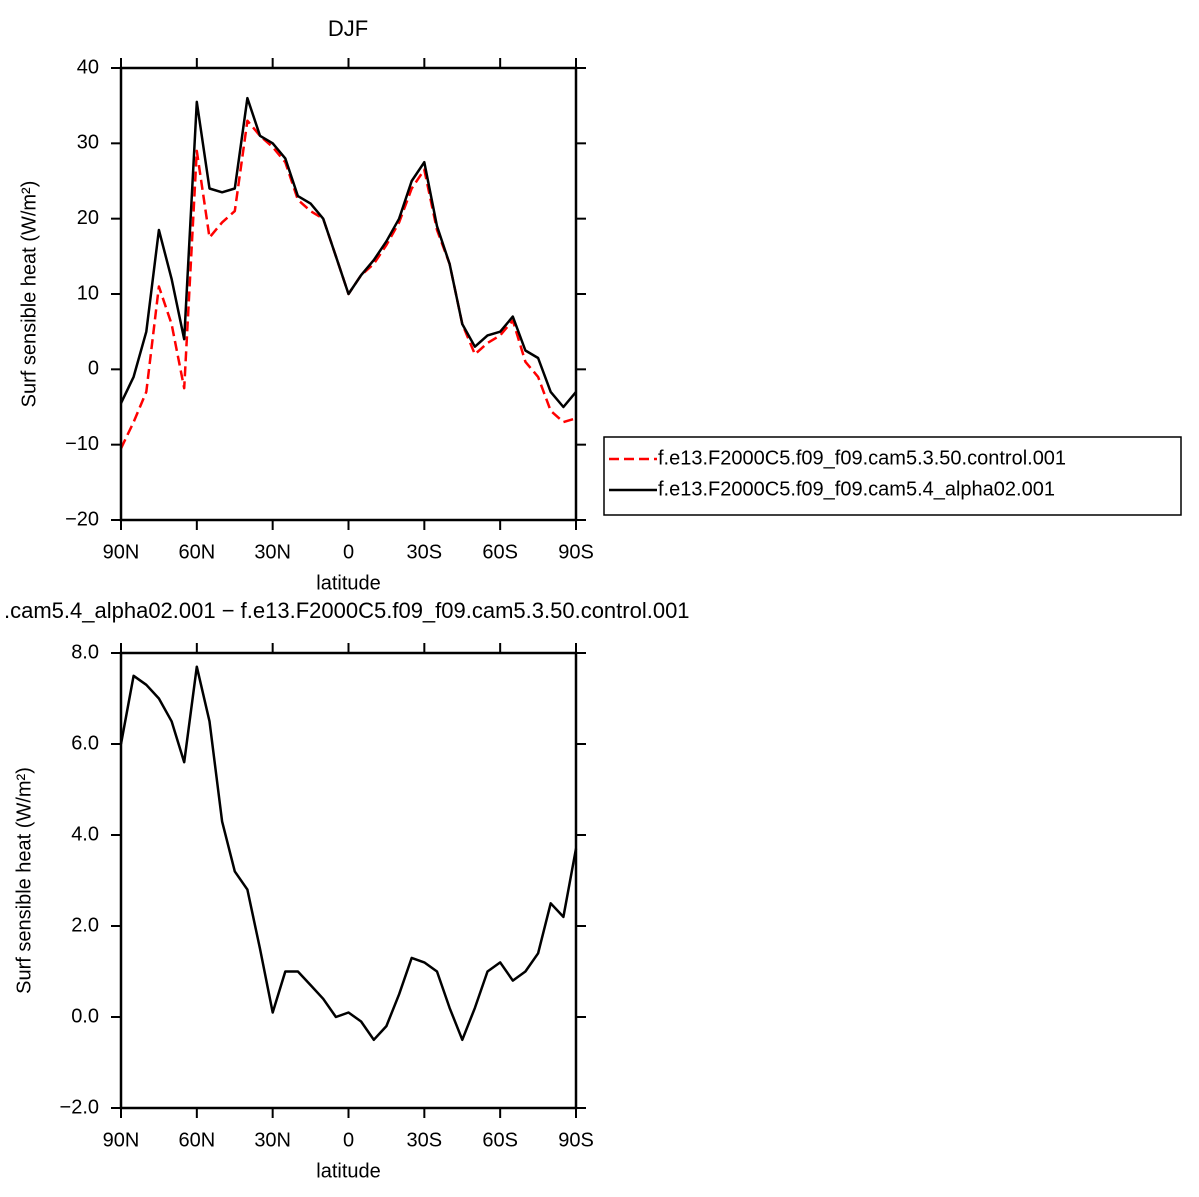 This screenshot has height=1197, width=1199. Describe the element at coordinates (85, 834) in the screenshot. I see `y-tick-label: 4.0` at that location.